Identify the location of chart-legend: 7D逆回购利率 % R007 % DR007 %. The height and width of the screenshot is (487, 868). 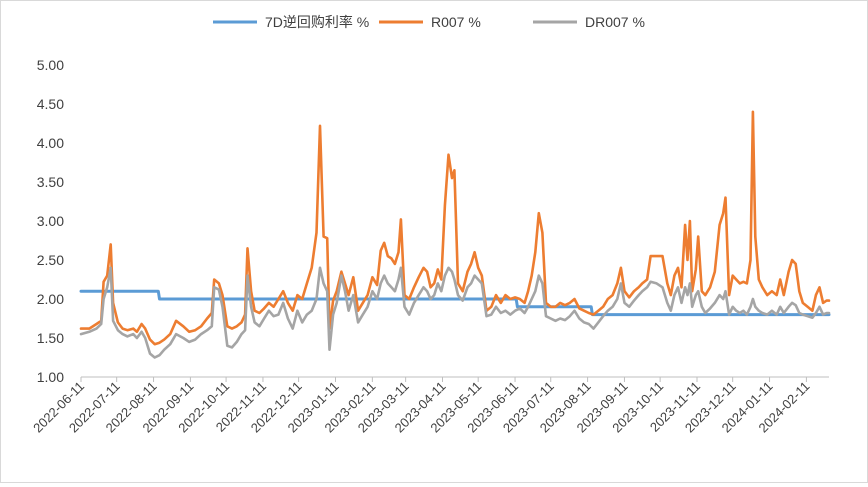
(429, 22).